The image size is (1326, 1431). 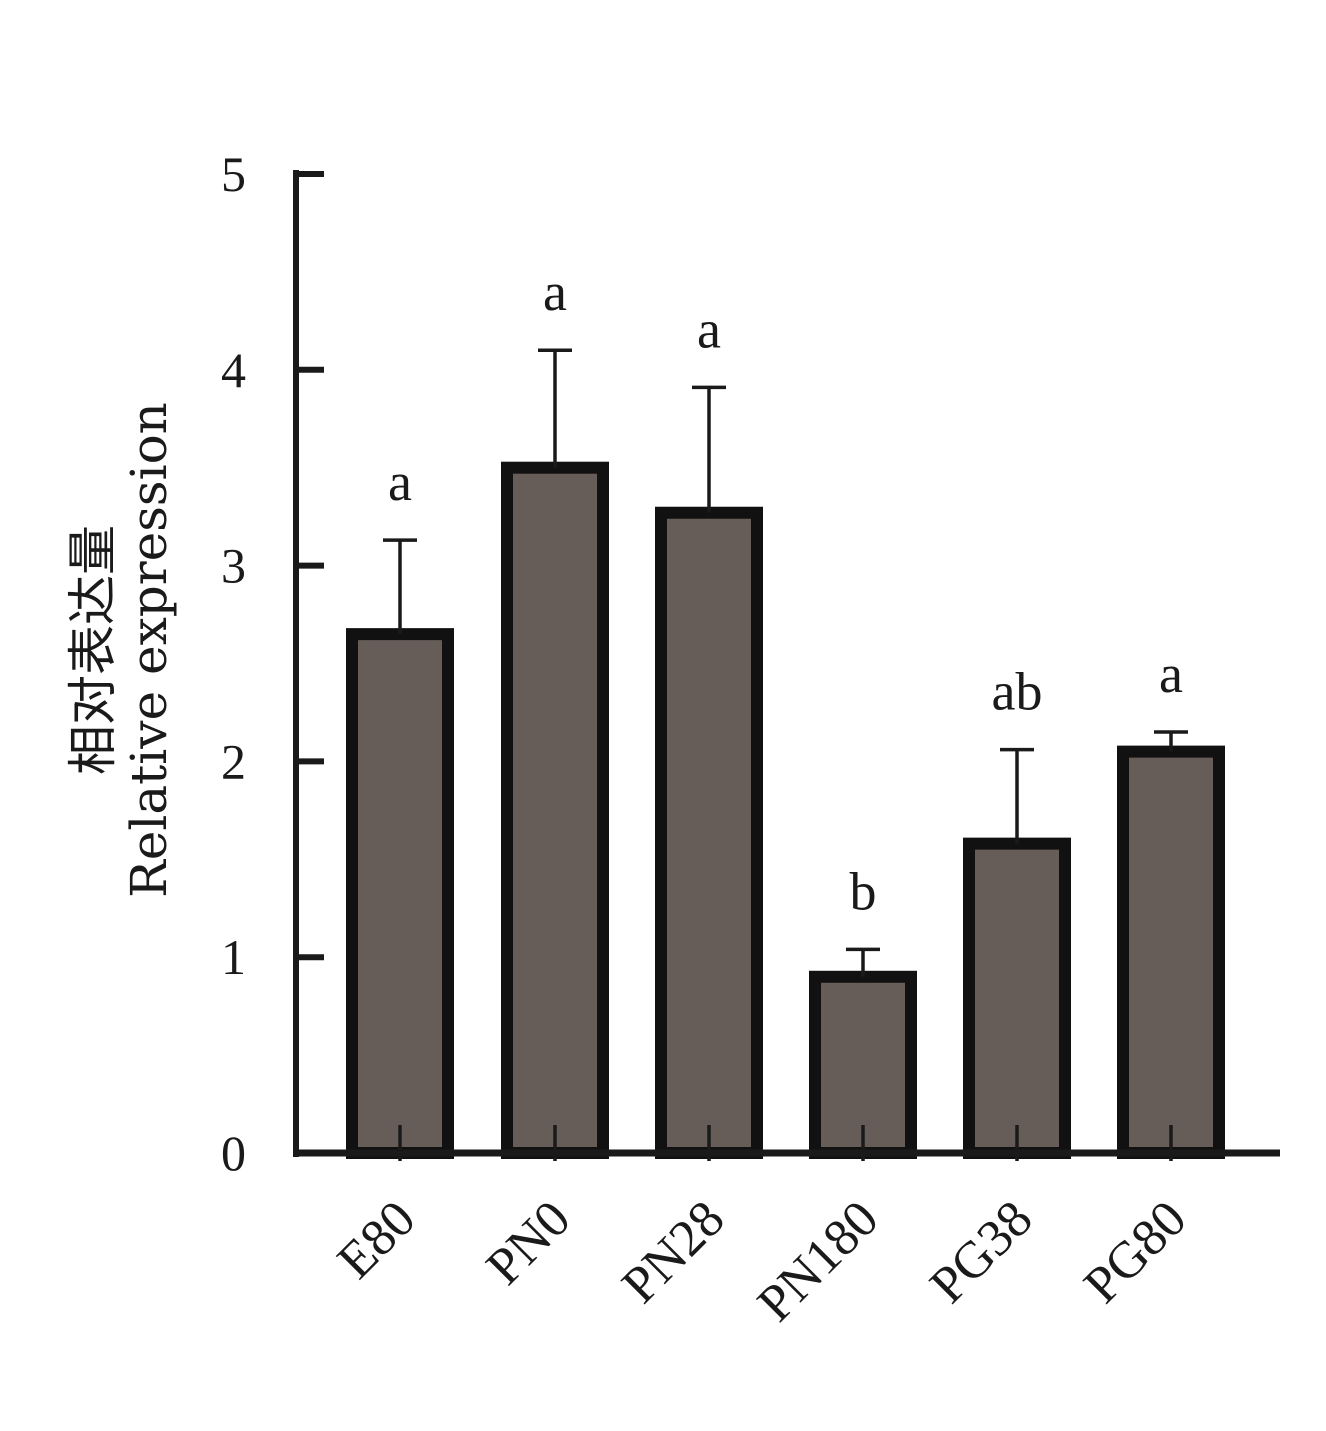 What do you see at coordinates (673, 1252) in the screenshot?
I see `x-tick-label-pn28: PN28` at bounding box center [673, 1252].